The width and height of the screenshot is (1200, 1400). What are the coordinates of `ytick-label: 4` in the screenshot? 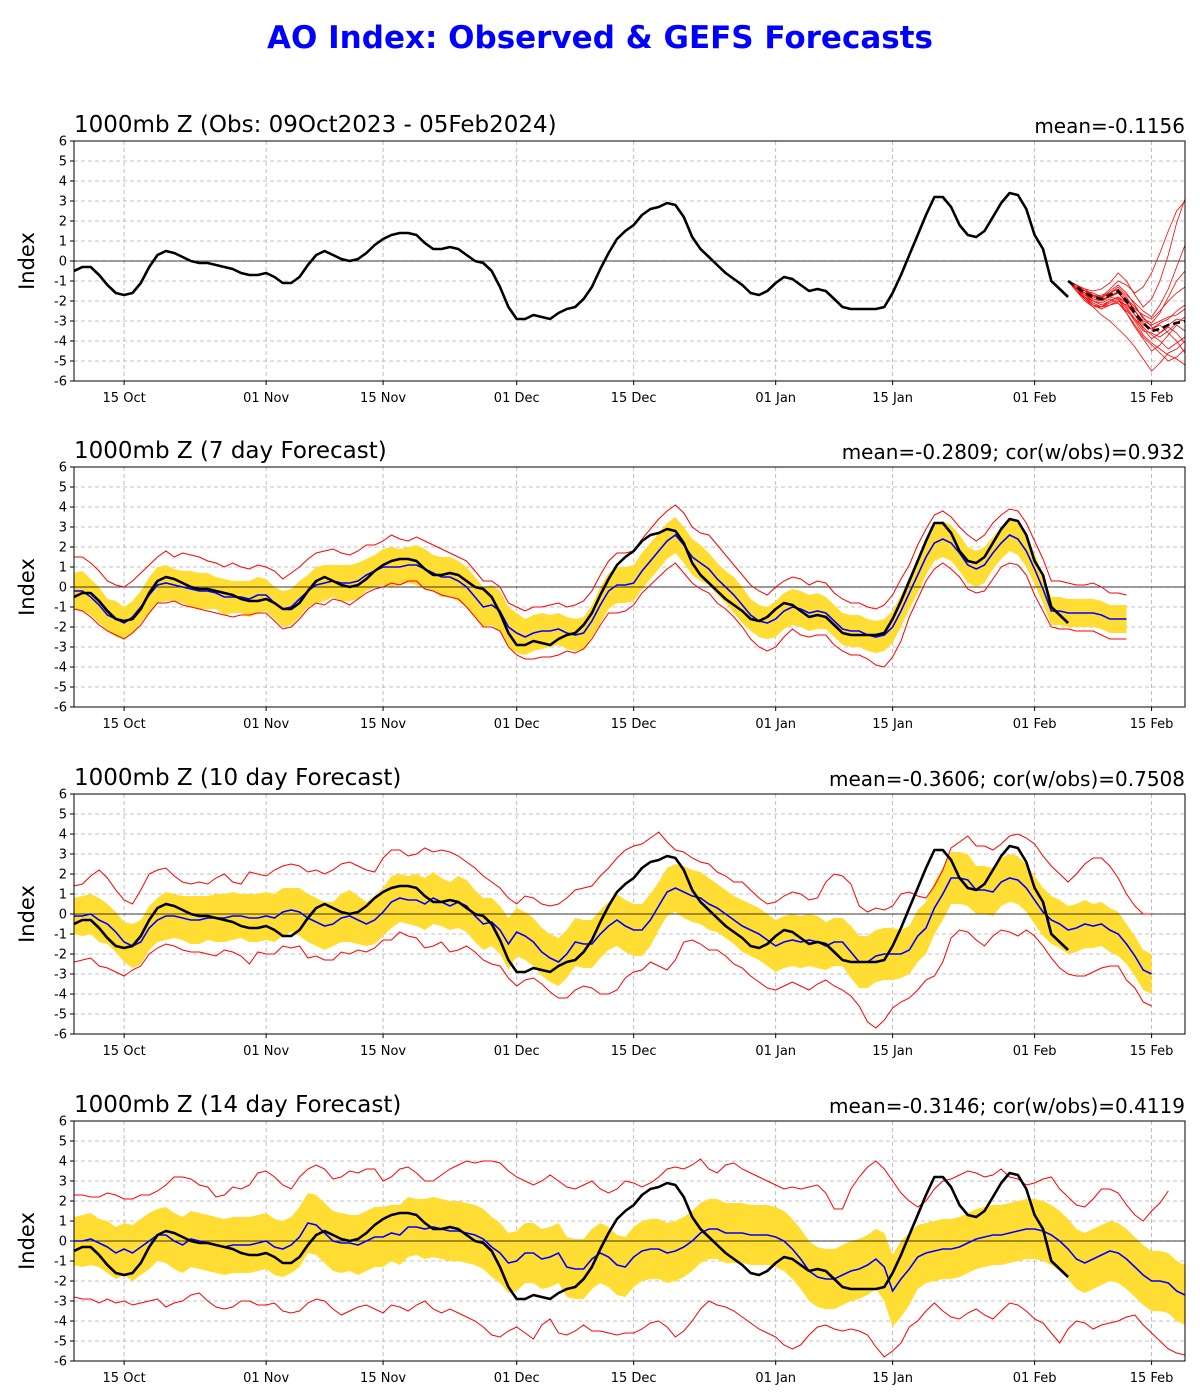 It's located at (63, 508).